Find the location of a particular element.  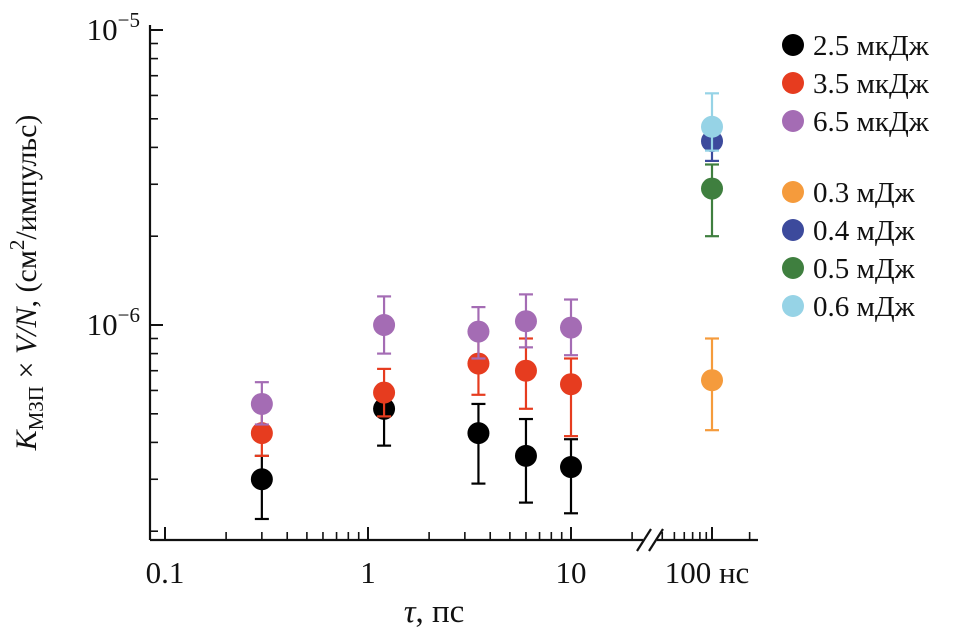

legend-item-label: 3.5 мкДж is located at coordinates (871, 84).